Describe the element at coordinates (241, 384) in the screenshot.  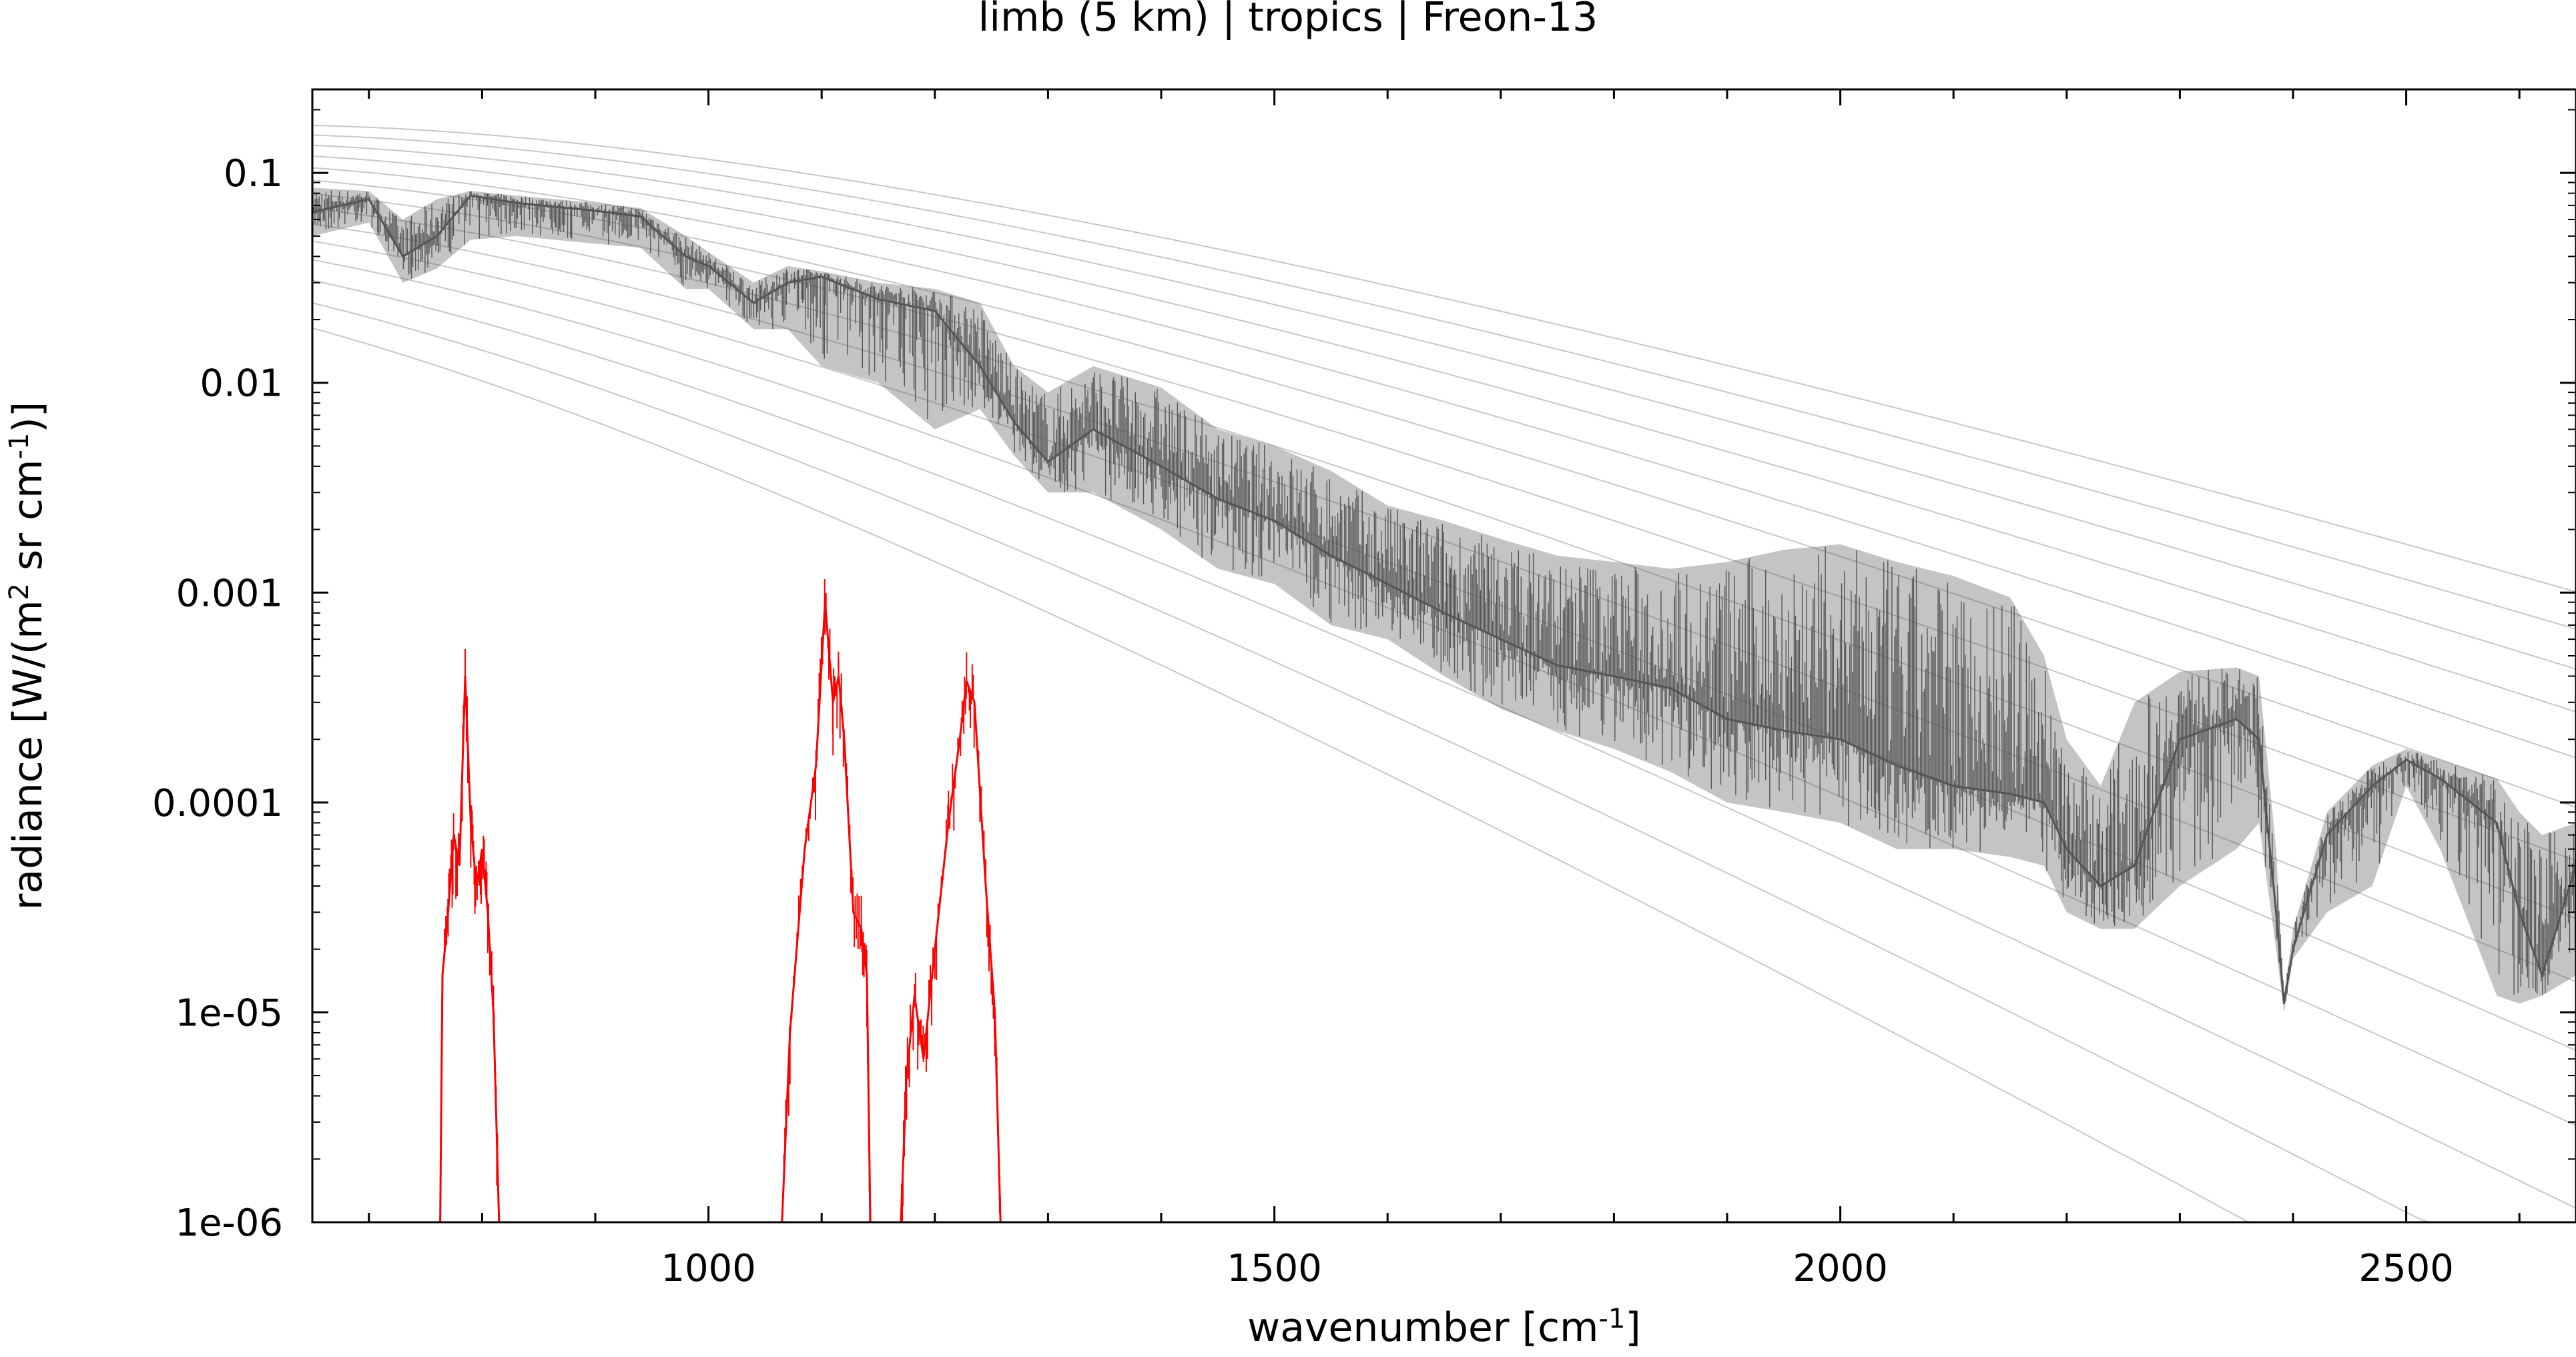
I see `y-tick-label: 0.01` at that location.